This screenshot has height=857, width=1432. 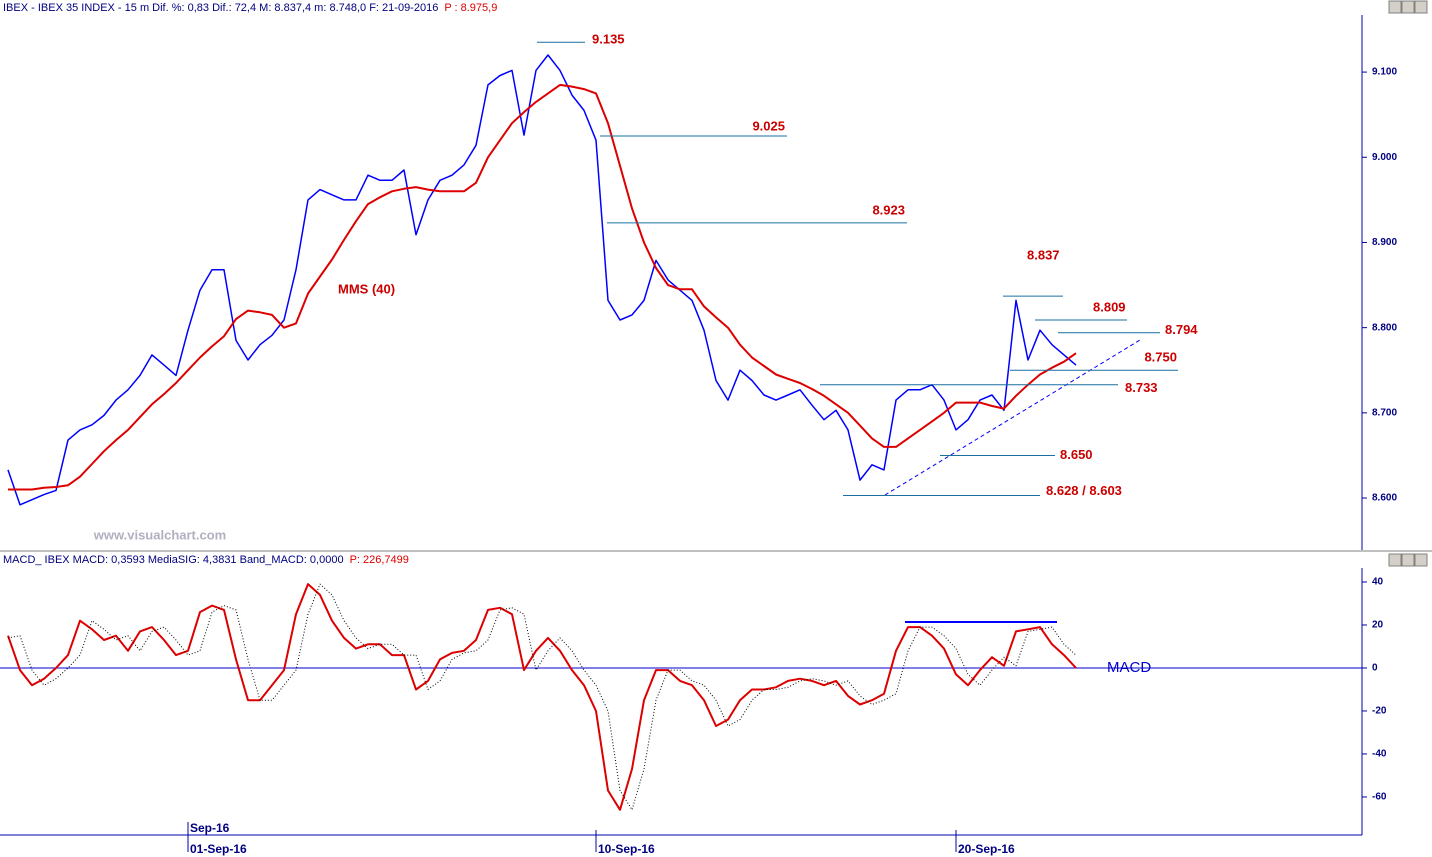 I want to click on x-tick-label: 10-Sep-16, so click(x=626, y=849).